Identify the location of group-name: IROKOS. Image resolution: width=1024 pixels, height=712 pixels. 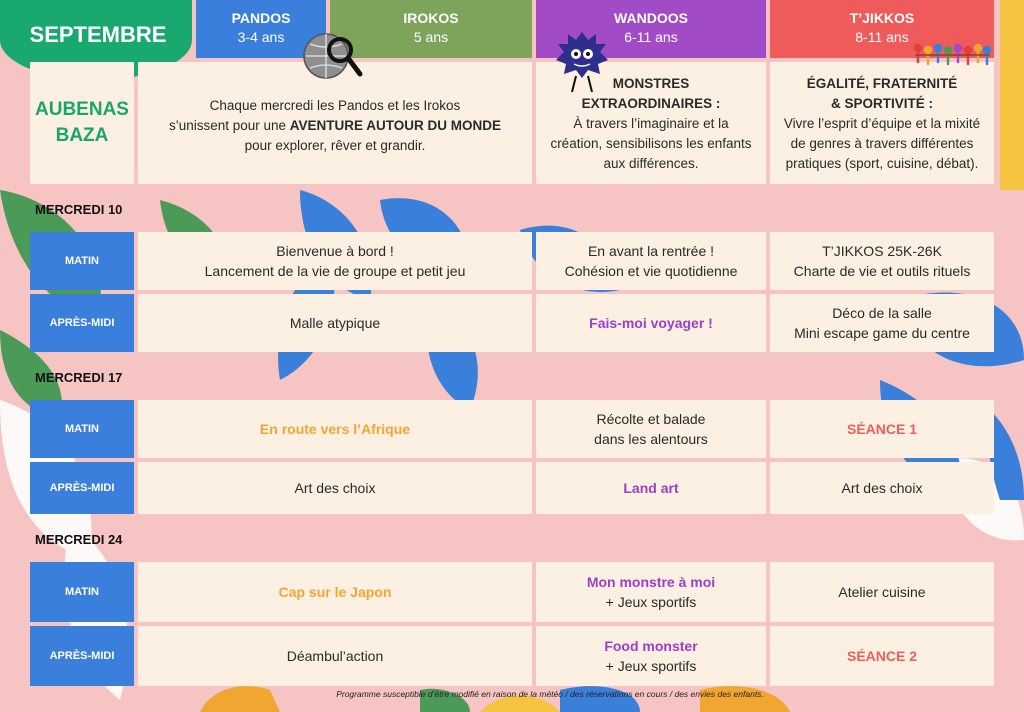
(431, 18).